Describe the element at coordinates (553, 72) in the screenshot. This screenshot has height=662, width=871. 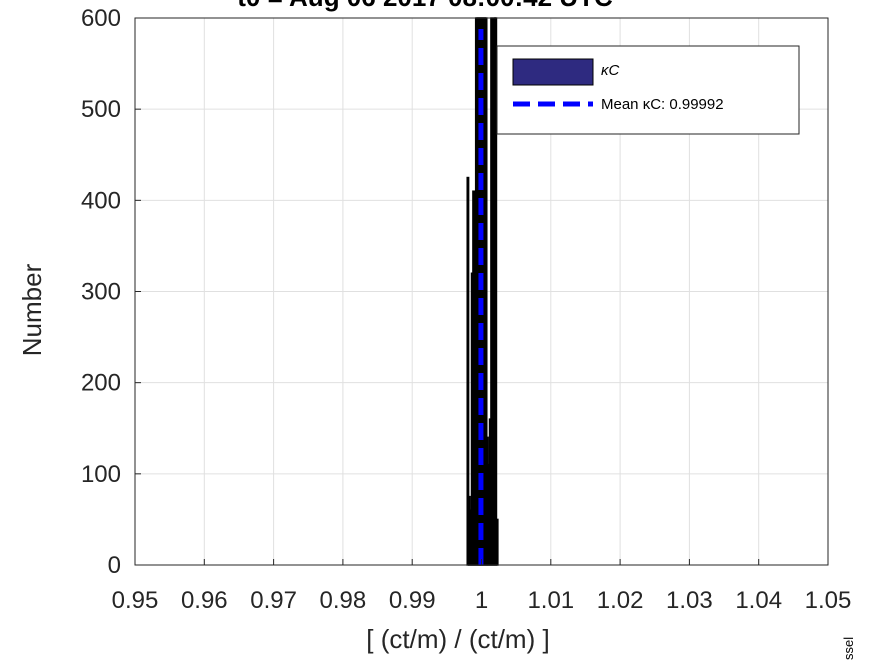
I see `legend-swatch-histogram` at that location.